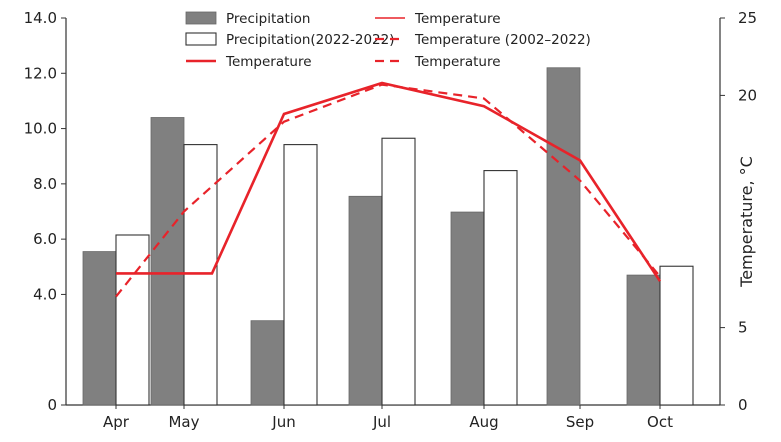 The height and width of the screenshot is (442, 781). I want to click on left-tick-label: 4.0, so click(45, 294).